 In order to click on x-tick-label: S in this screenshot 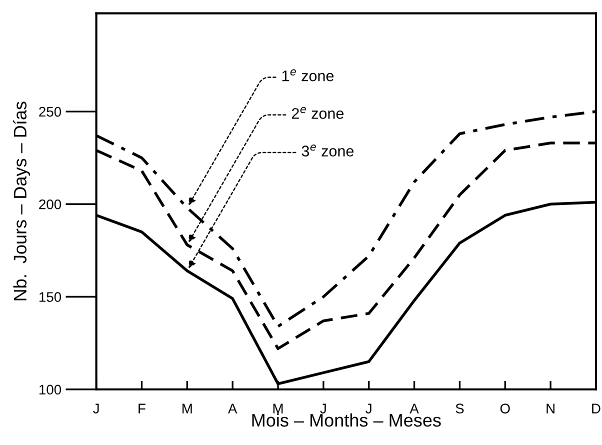, I will do `click(460, 409)`.